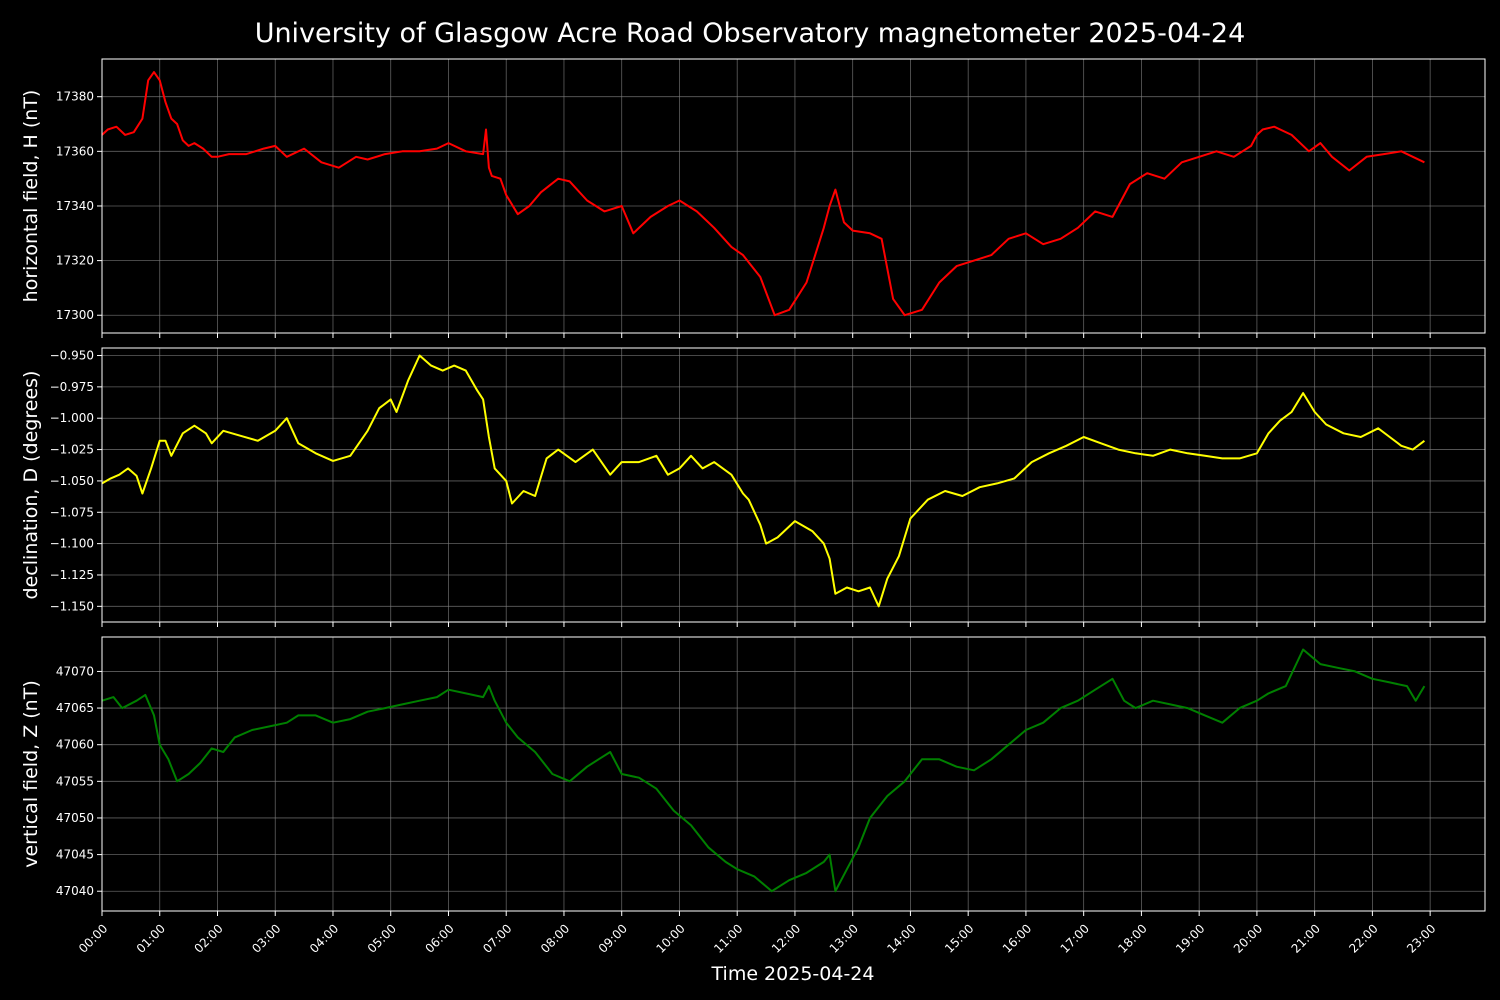 The height and width of the screenshot is (1000, 1500). I want to click on y-tick-label: −1.150, so click(72, 606).